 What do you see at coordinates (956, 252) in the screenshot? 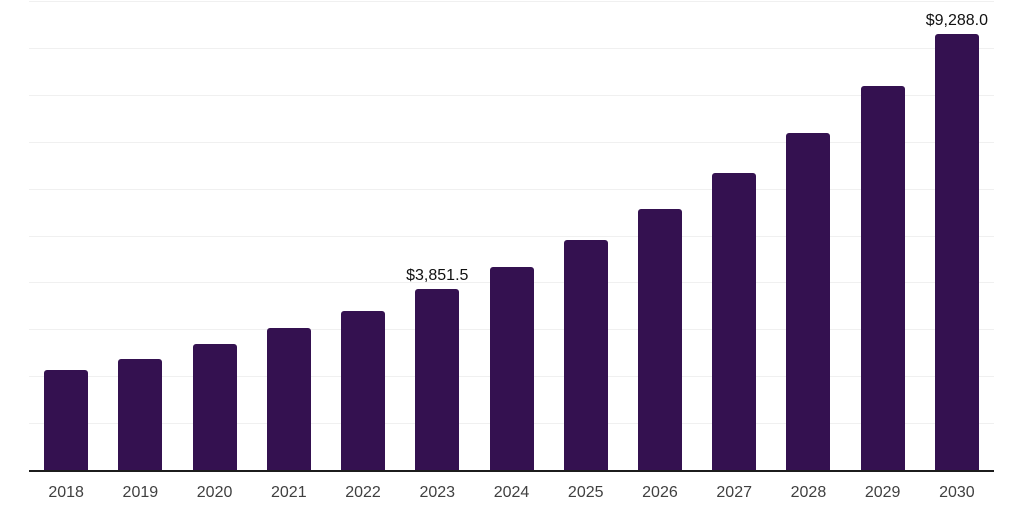
I see `bar-2030` at bounding box center [956, 252].